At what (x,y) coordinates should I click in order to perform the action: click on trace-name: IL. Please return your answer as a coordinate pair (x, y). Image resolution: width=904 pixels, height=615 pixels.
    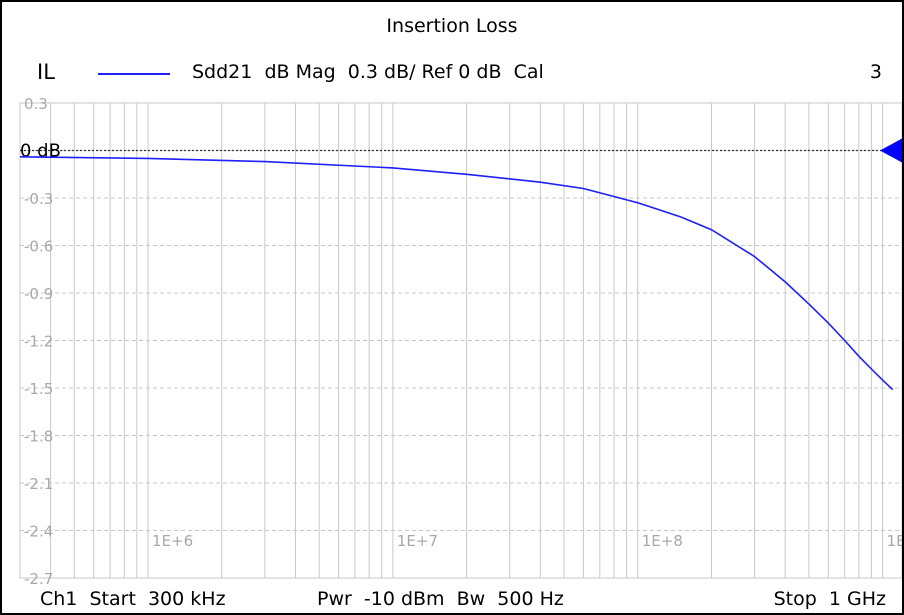
    Looking at the image, I should click on (46, 72).